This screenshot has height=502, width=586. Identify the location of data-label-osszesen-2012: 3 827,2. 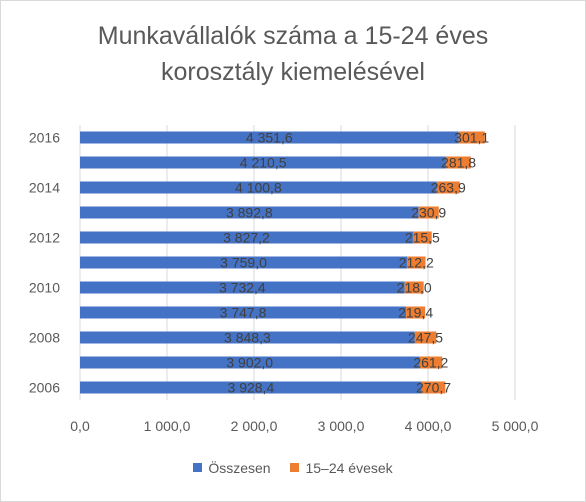
(246, 238).